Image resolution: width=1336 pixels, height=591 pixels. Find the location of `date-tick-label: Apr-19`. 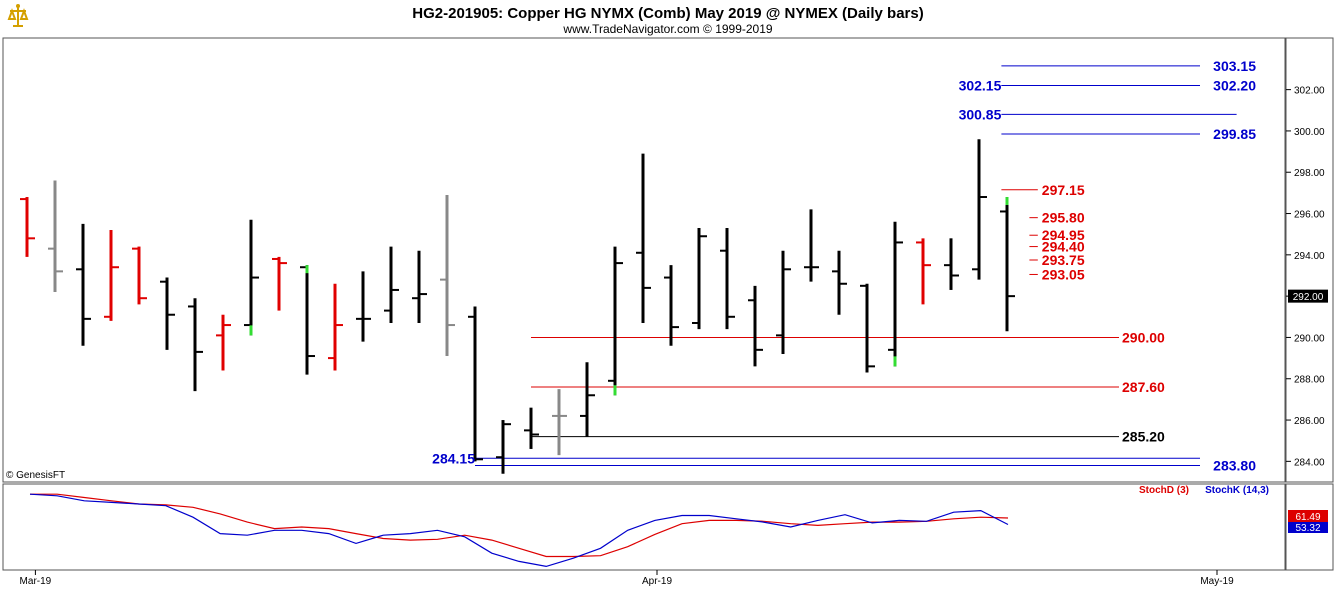

date-tick-label: Apr-19 is located at coordinates (657, 581).